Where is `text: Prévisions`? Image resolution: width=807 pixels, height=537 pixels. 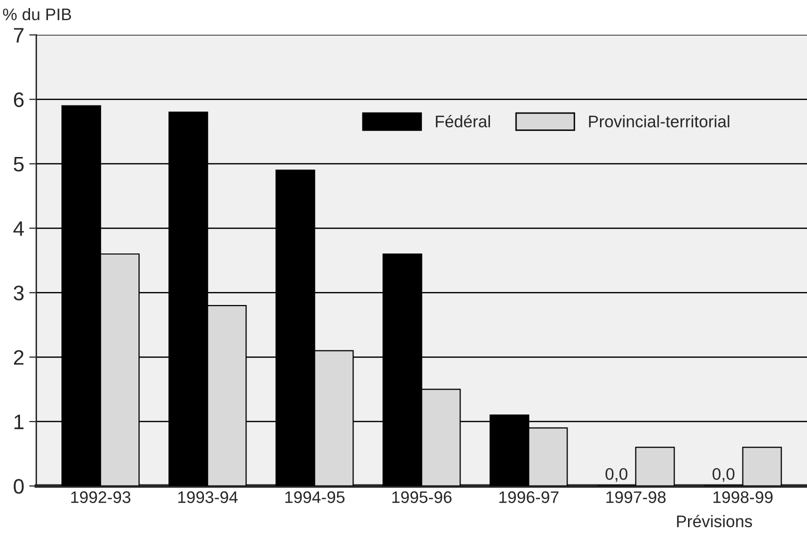 text: Prévisions is located at coordinates (714, 521).